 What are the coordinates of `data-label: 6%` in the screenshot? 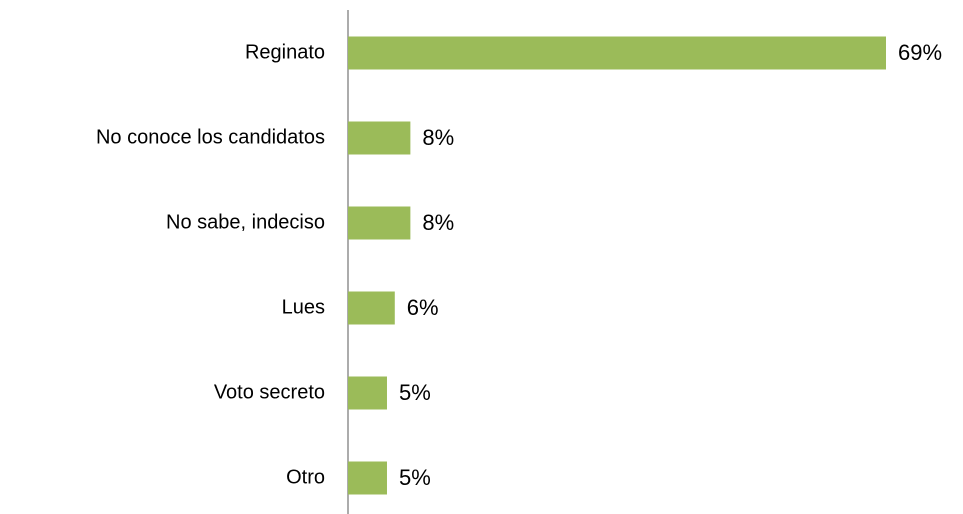 It's located at (423, 307).